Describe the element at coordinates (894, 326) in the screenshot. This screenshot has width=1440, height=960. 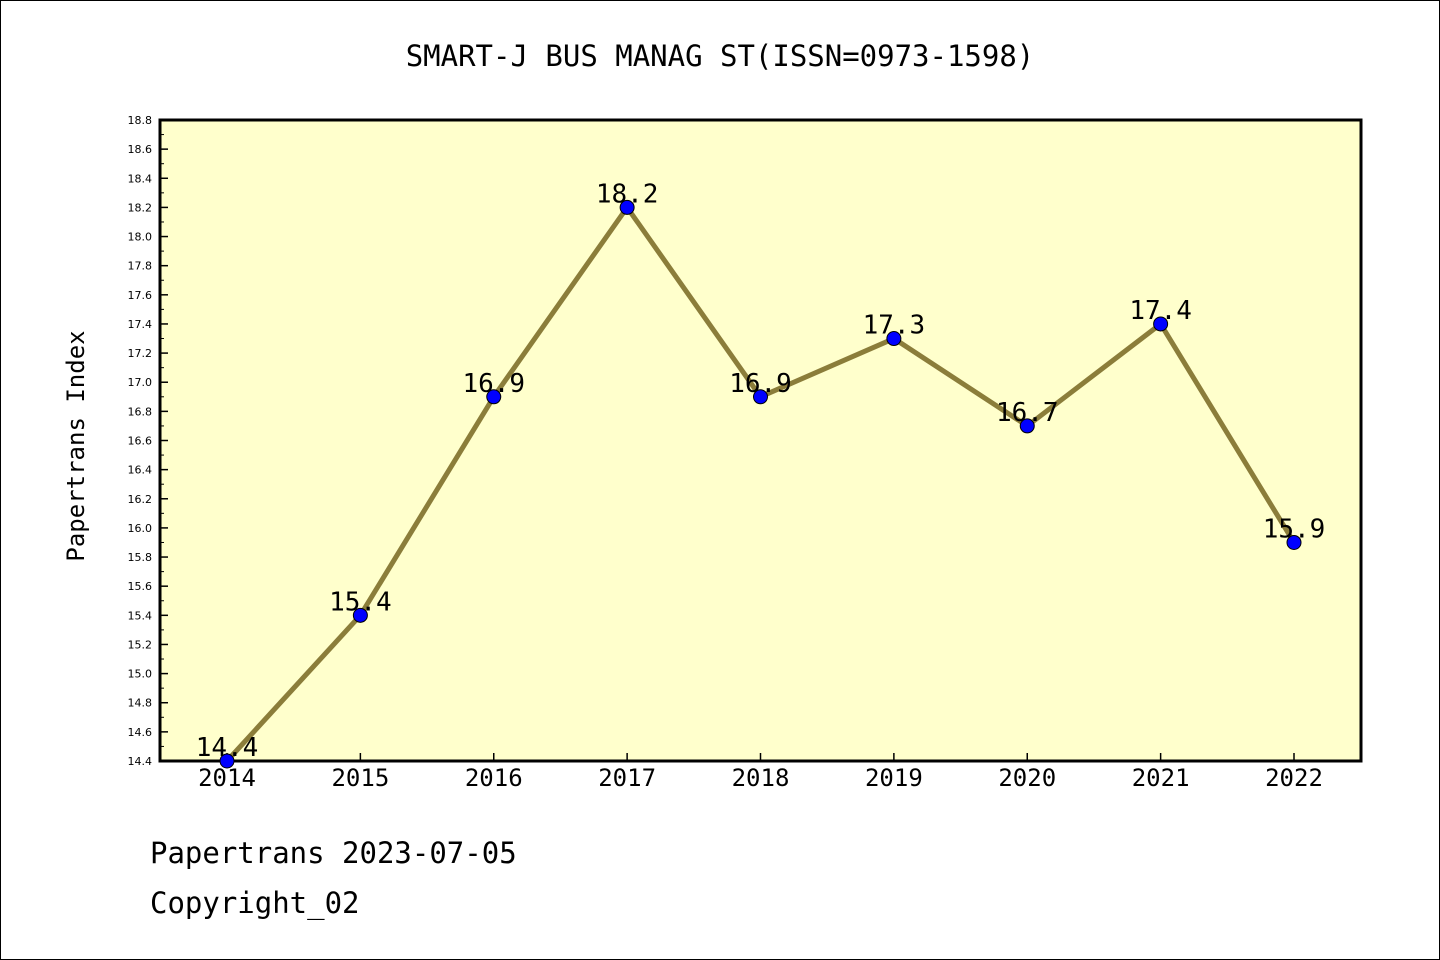
I see `data-label: 17.3` at that location.